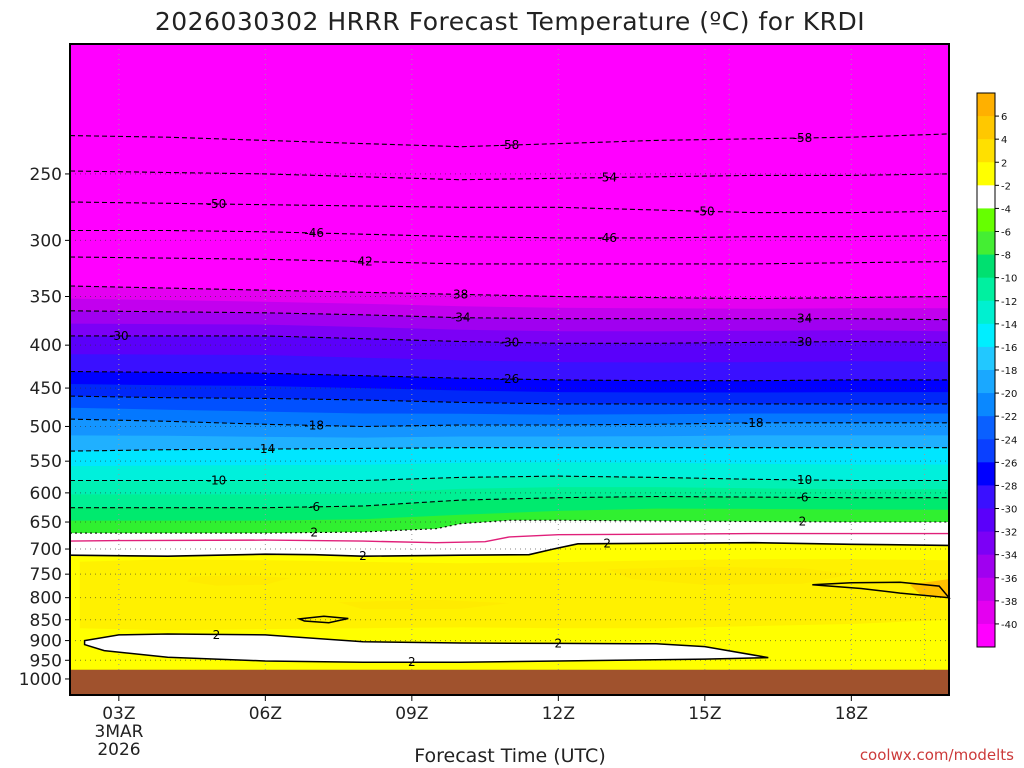  I want to click on y-tick-label: 850, so click(46, 621).